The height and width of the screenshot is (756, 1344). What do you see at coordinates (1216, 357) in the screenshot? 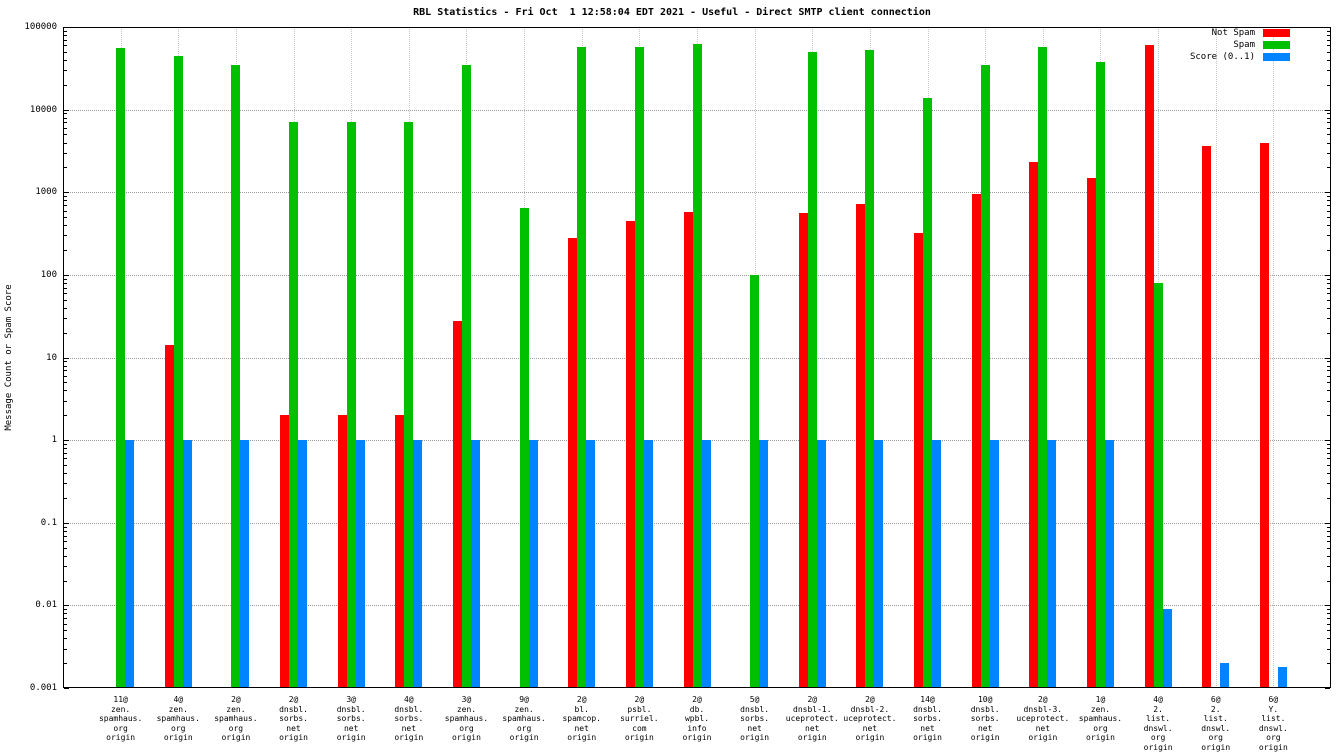
I see `gridline-v` at bounding box center [1216, 357].